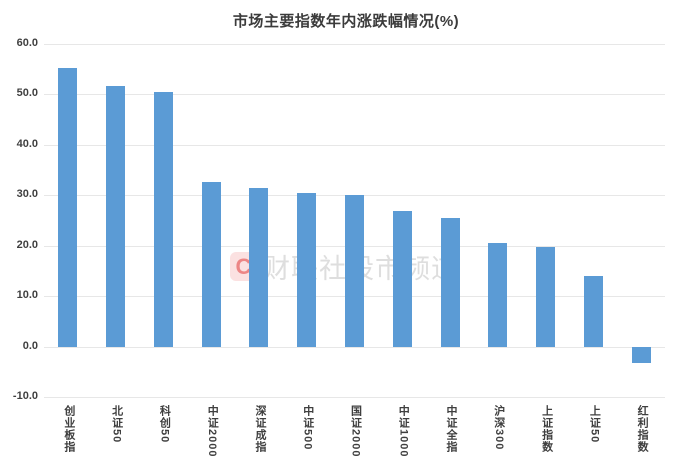 This screenshot has width=692, height=468. What do you see at coordinates (27, 93) in the screenshot?
I see `y-axis-tick: 50.0` at bounding box center [27, 93].